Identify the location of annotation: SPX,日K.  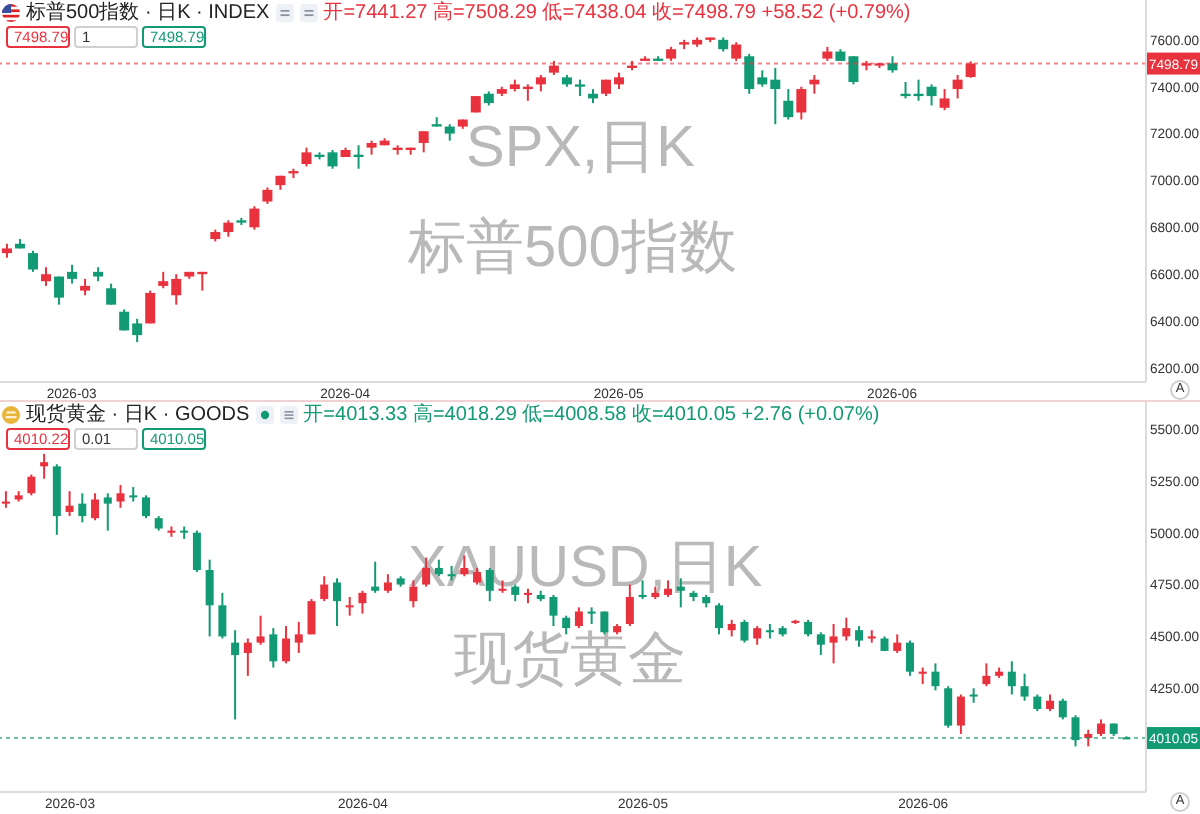
(580, 148).